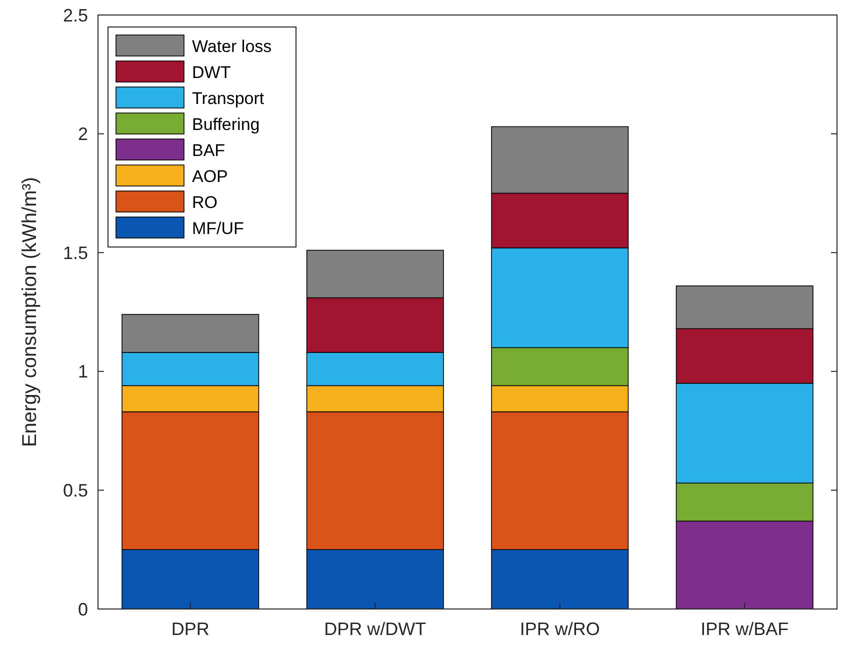 The image size is (843, 649). What do you see at coordinates (218, 228) in the screenshot?
I see `legend-label: MF/UF` at bounding box center [218, 228].